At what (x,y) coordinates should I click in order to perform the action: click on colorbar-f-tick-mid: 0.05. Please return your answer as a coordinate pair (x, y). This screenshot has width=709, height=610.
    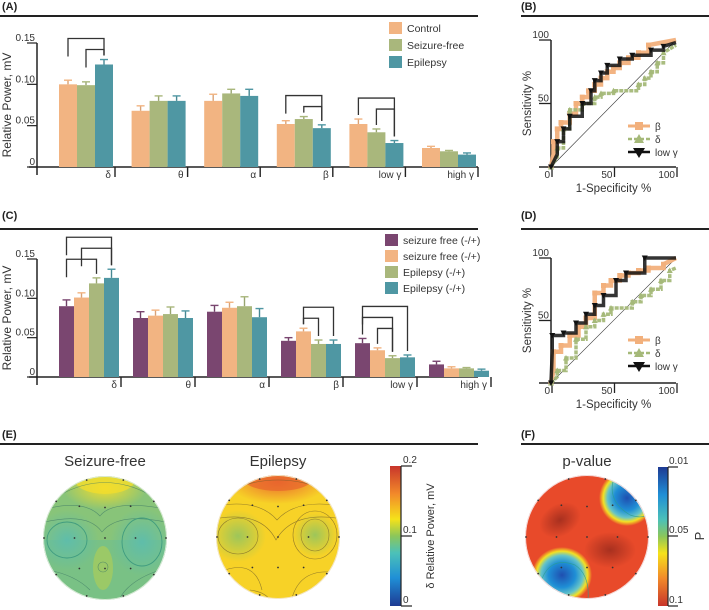
    Looking at the image, I should click on (679, 530).